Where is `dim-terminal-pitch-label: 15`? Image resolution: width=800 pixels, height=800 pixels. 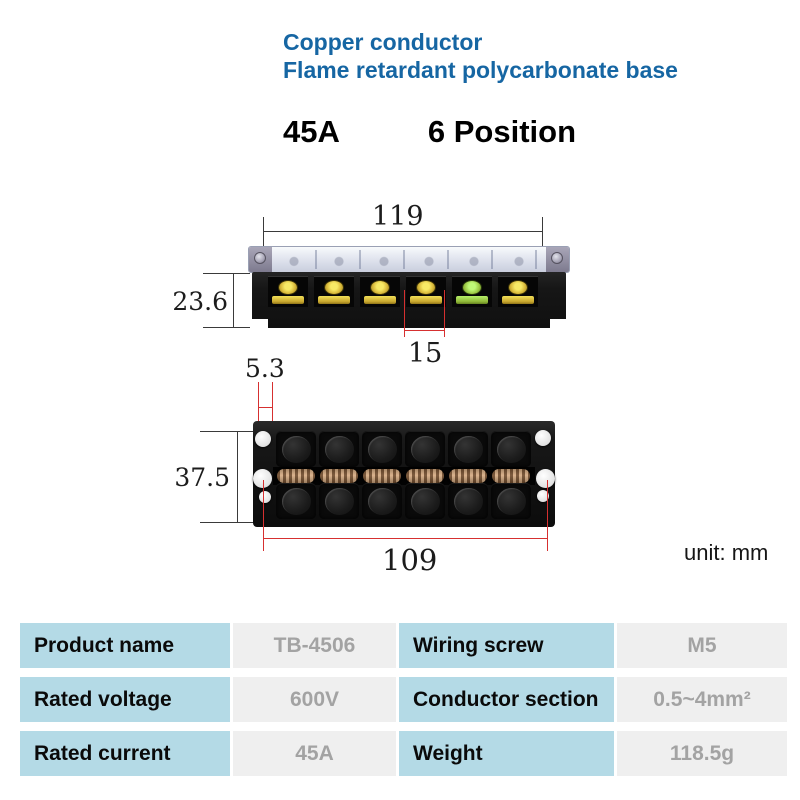 dim-terminal-pitch-label: 15 is located at coordinates (425, 353).